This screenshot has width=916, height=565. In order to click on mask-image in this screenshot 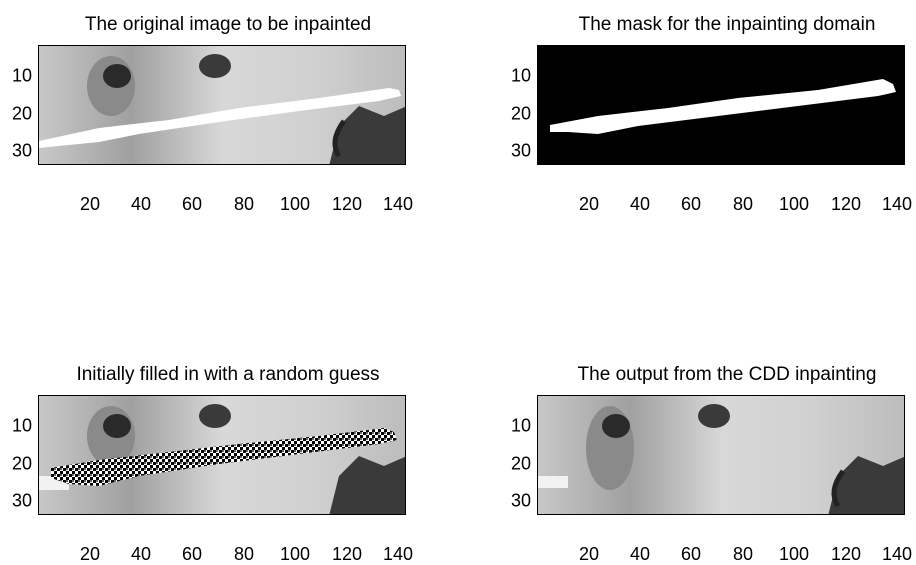, I will do `click(721, 105)`.